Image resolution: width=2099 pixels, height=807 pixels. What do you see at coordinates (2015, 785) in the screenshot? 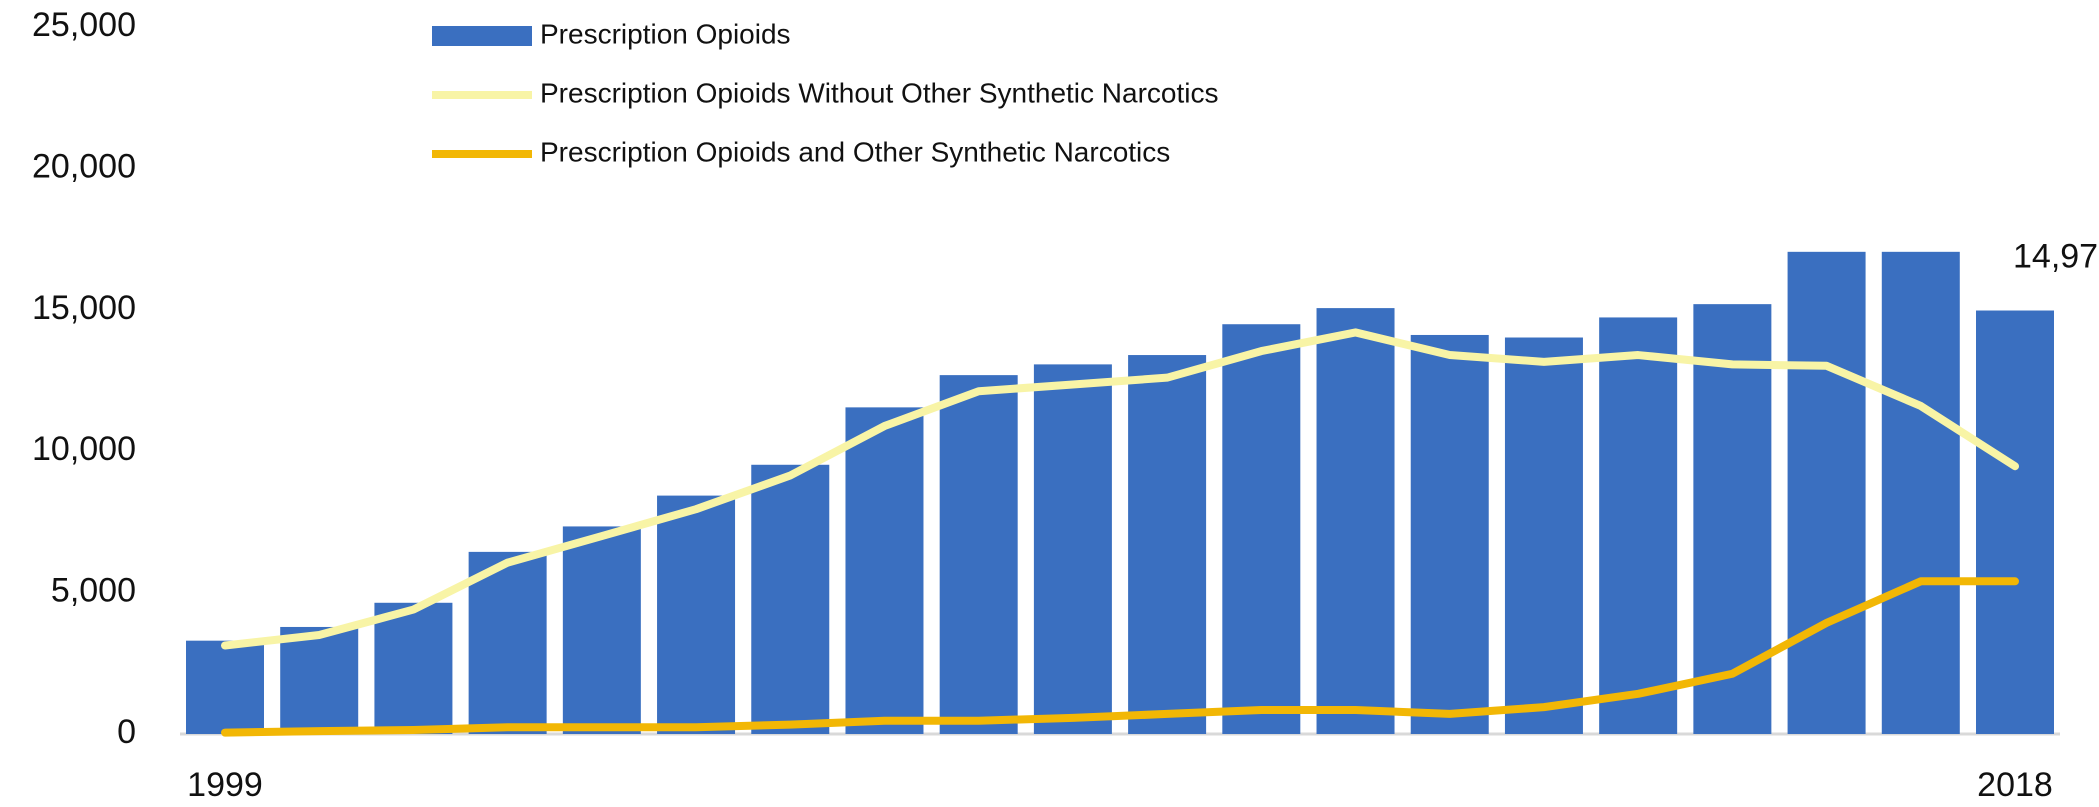
I see `x-tick-label: 2018` at bounding box center [2015, 785].